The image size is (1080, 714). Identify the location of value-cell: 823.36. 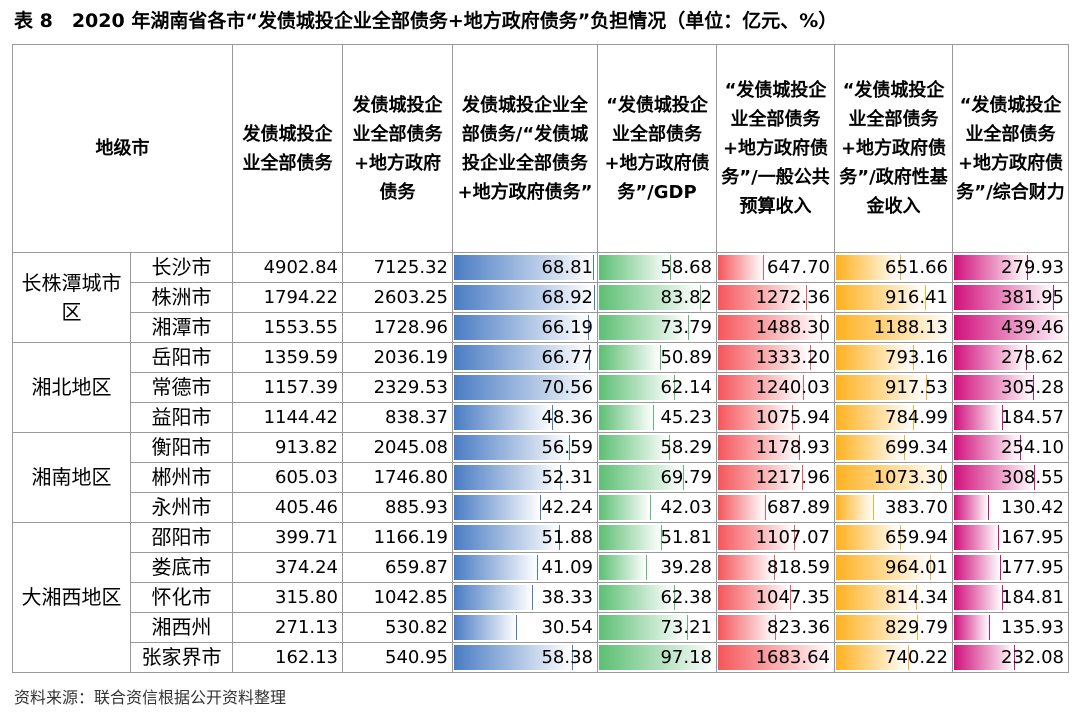
(775, 627).